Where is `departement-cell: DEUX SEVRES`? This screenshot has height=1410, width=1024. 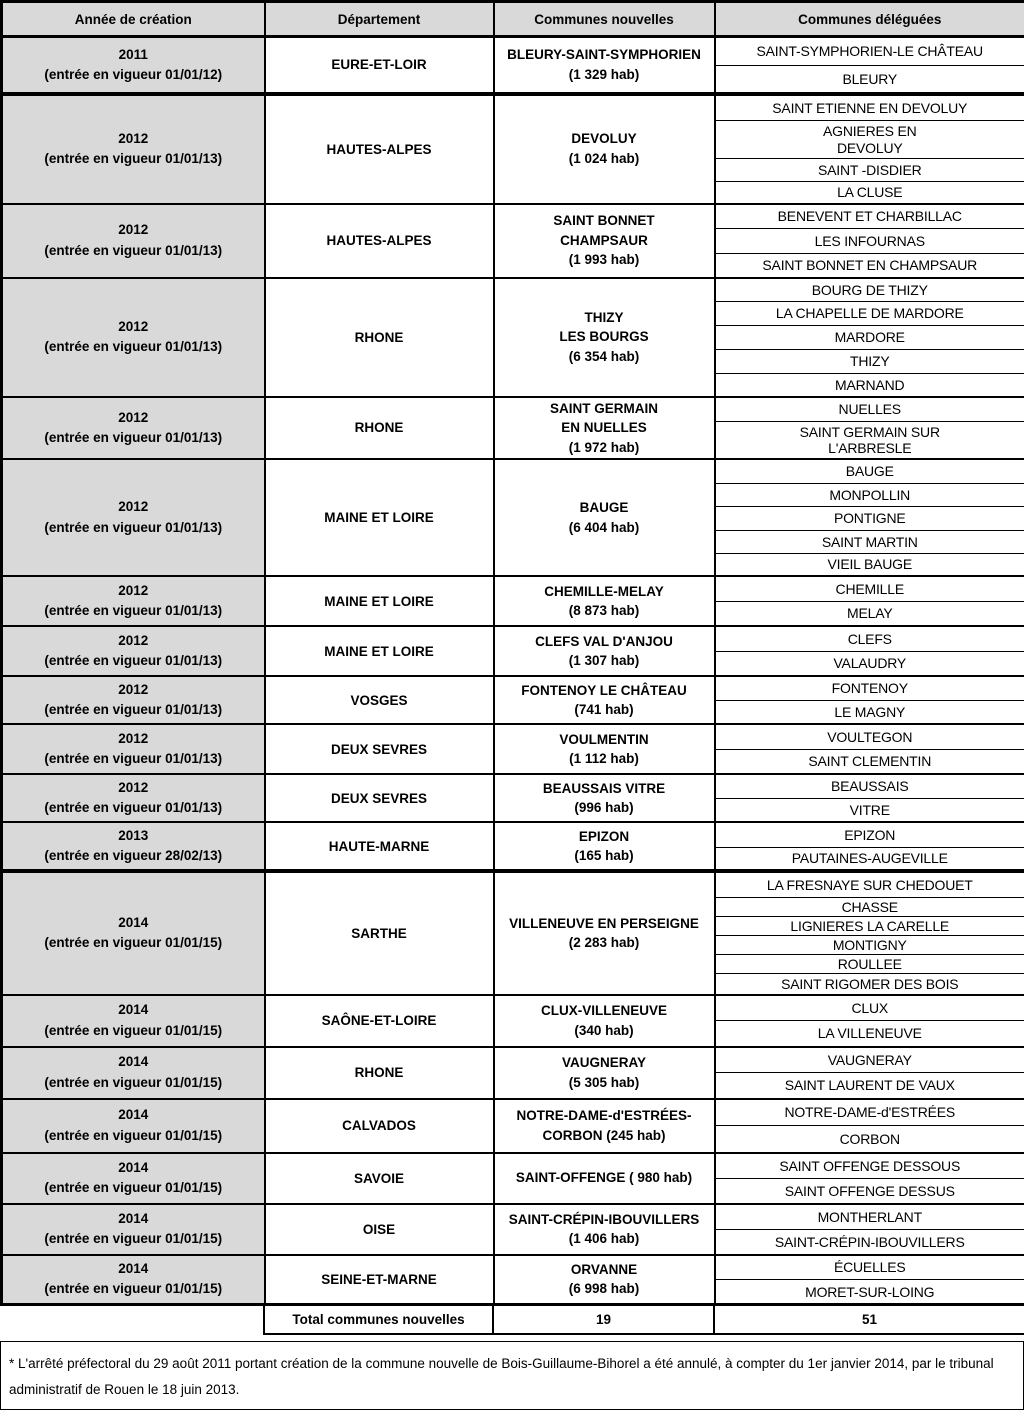 departement-cell: DEUX SEVRES is located at coordinates (379, 749).